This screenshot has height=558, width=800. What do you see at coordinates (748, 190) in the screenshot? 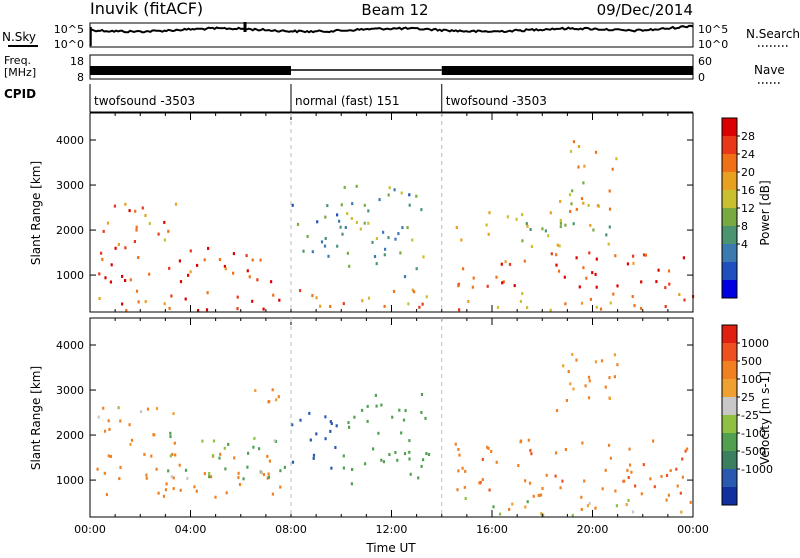
I see `colorbar-tick-label: 16` at bounding box center [748, 190].